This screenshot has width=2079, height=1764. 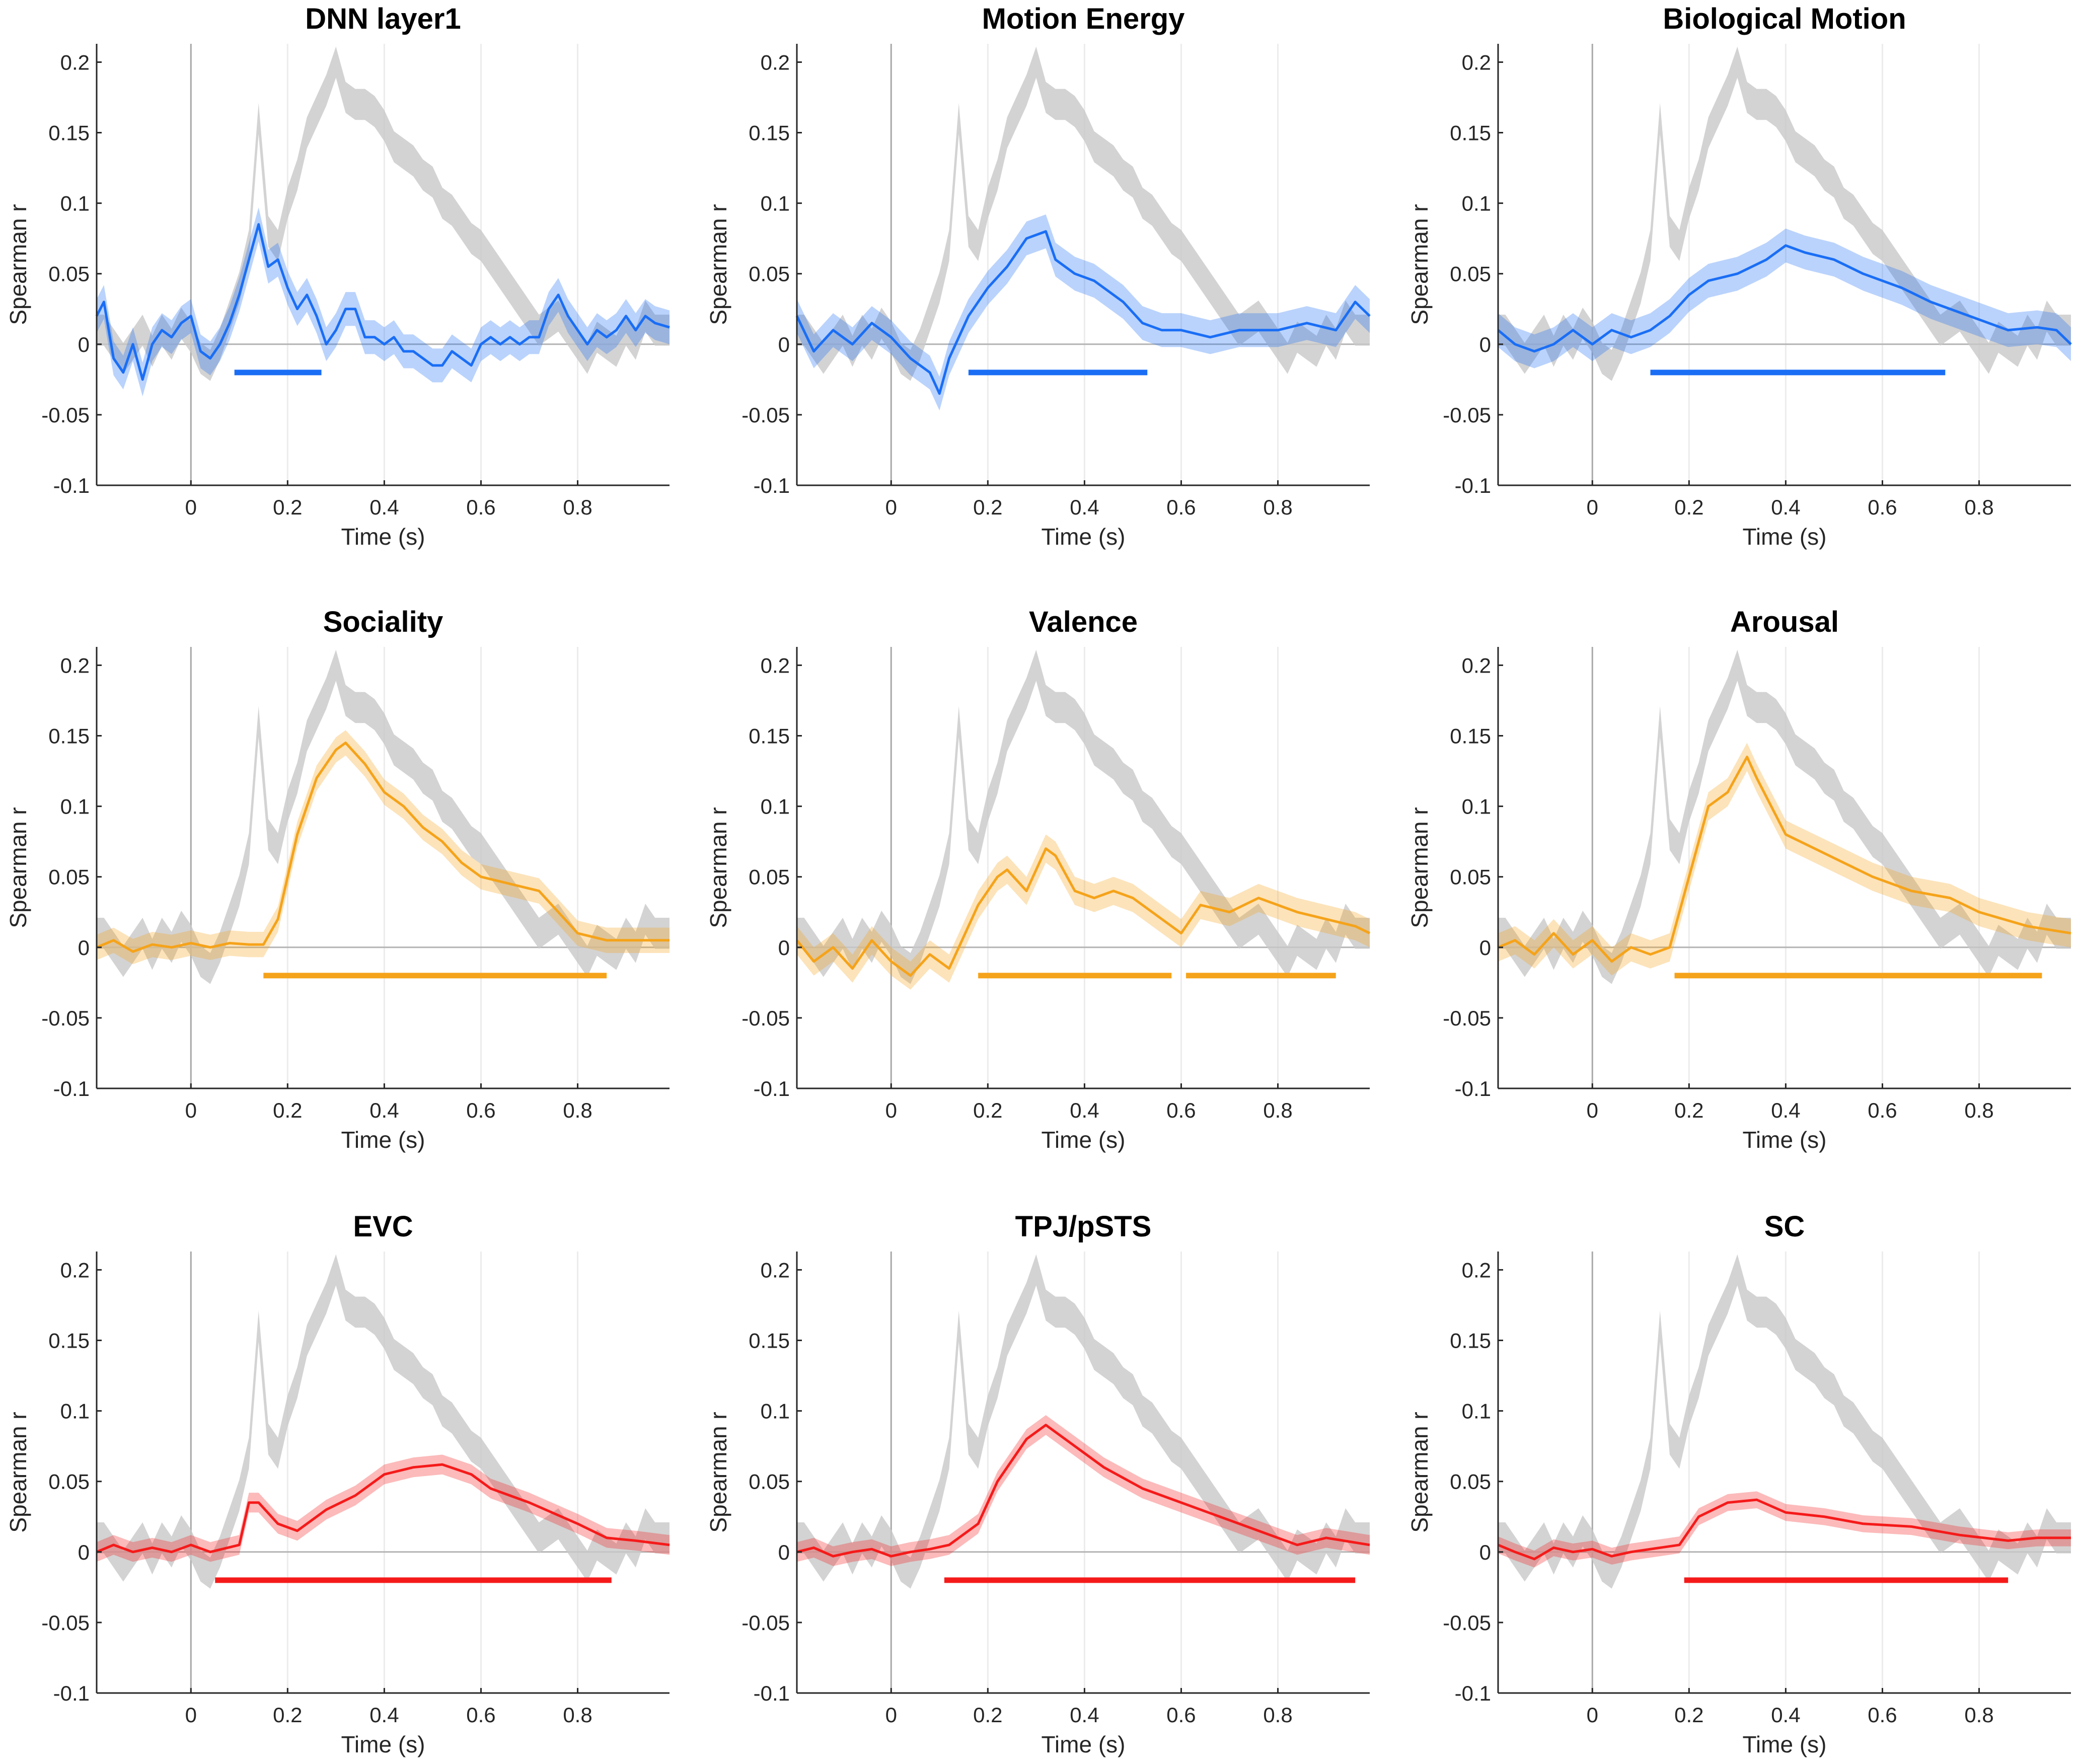 I want to click on panel-title: Motion Energy, so click(x=1083, y=19).